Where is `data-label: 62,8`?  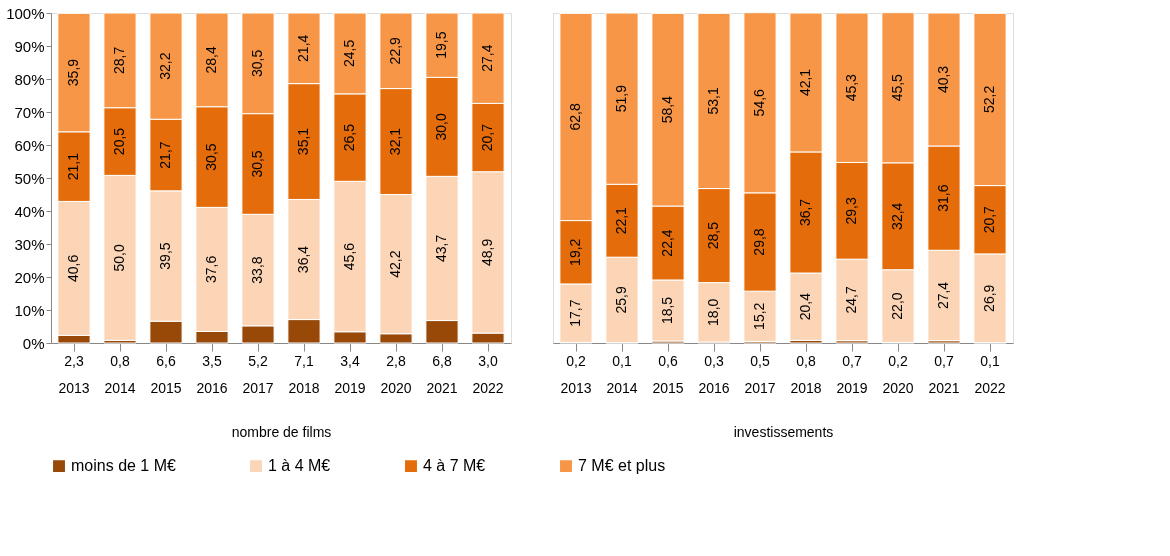 data-label: 62,8 is located at coordinates (575, 117).